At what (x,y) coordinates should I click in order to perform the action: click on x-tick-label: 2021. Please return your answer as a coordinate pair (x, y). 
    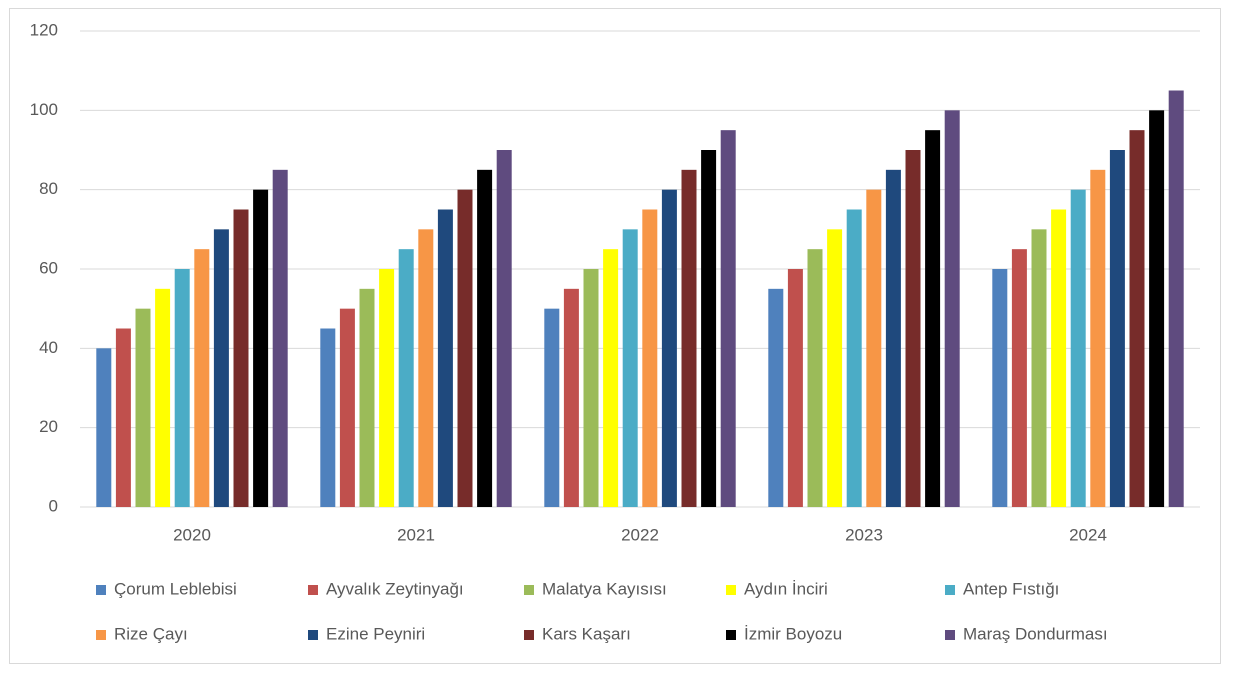
    Looking at the image, I should click on (416, 534).